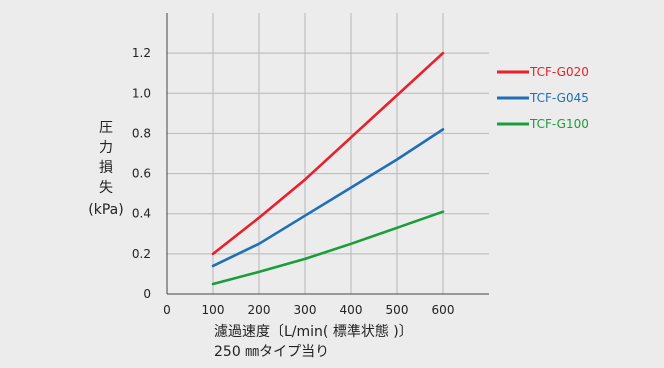 The height and width of the screenshot is (368, 664). I want to click on x-tick-label: 400, so click(351, 310).